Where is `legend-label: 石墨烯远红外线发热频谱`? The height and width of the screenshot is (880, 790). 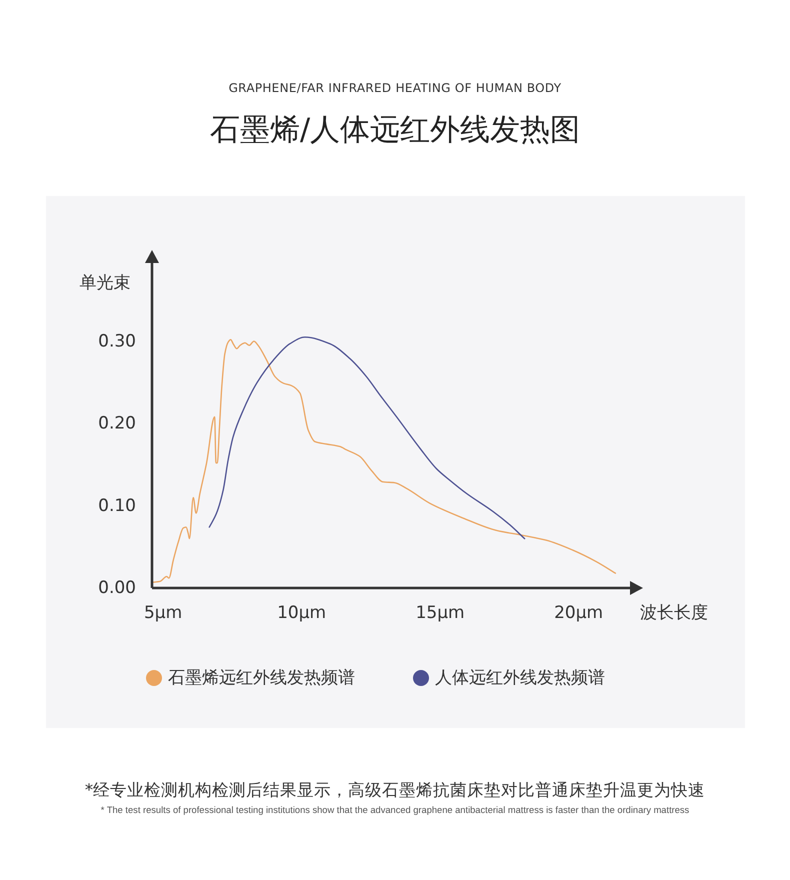 legend-label: 石墨烯远红外线发热频谱 is located at coordinates (261, 678).